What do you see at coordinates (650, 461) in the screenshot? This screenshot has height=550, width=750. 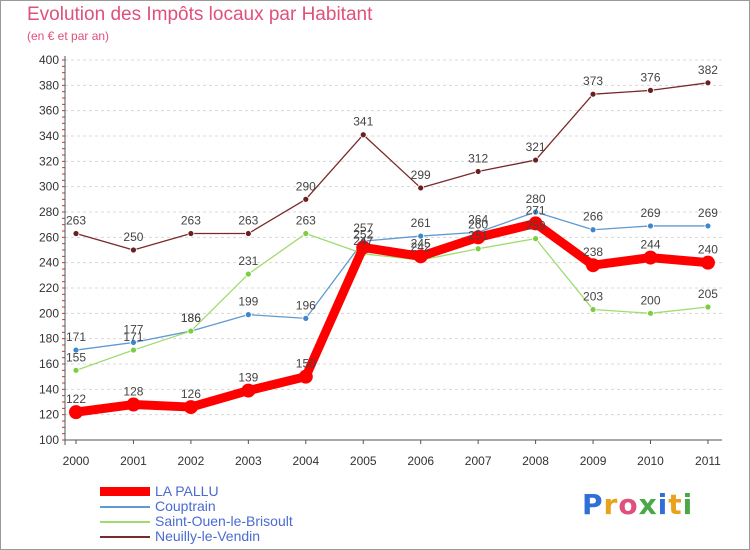 I see `x-tick-label: 2010` at bounding box center [650, 461].